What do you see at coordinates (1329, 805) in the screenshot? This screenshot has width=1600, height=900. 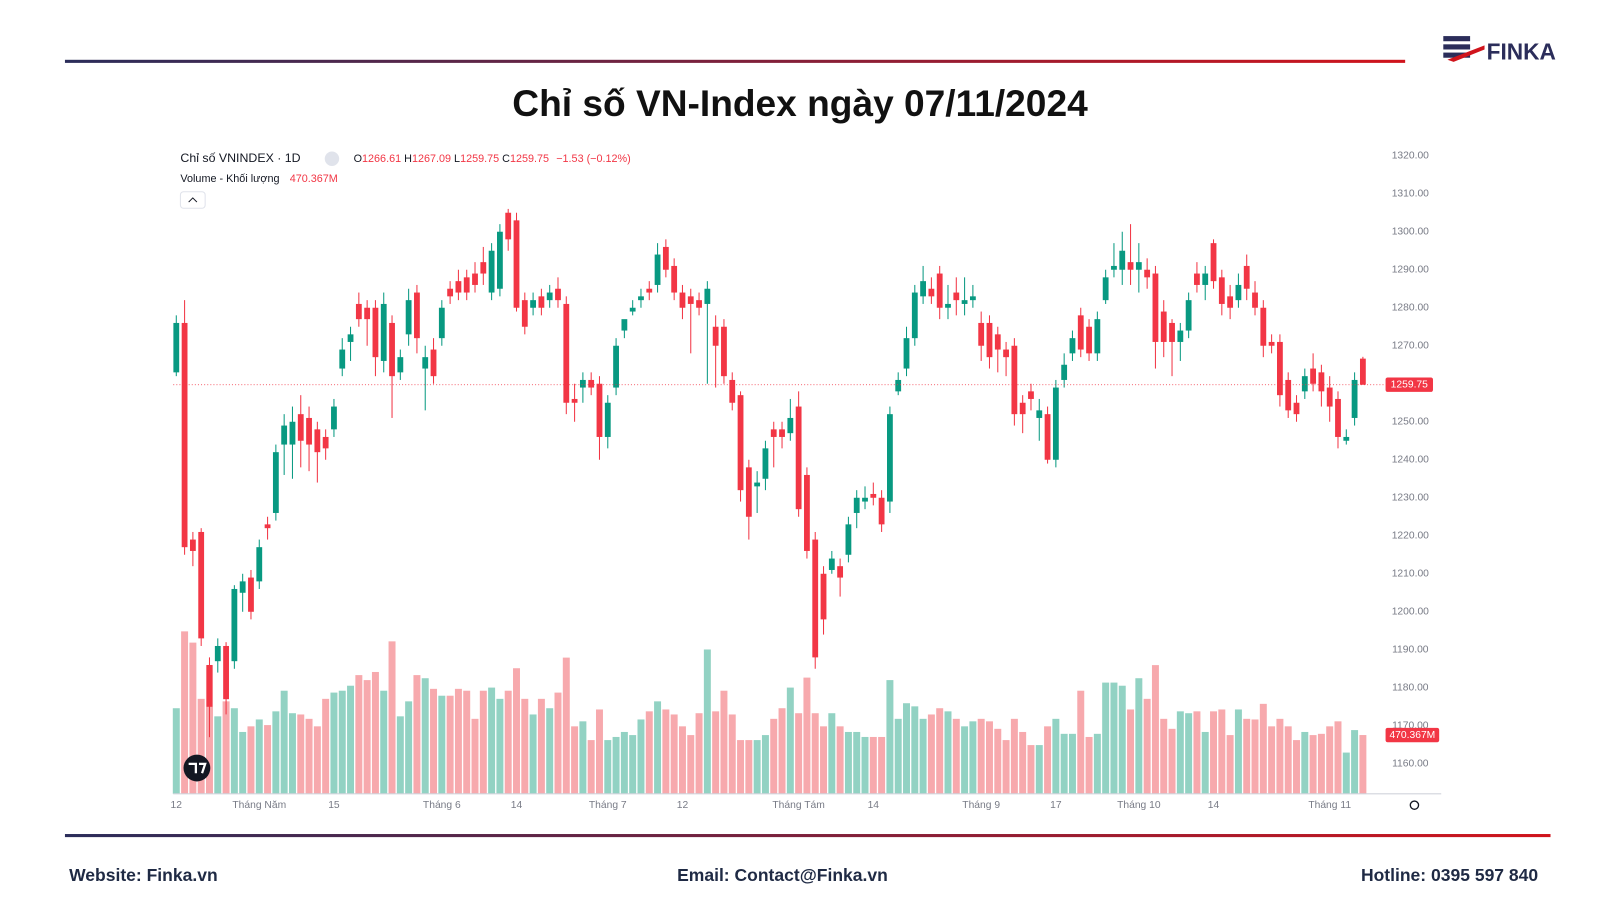 I see `x-tick-label: Tháng 11` at bounding box center [1329, 805].